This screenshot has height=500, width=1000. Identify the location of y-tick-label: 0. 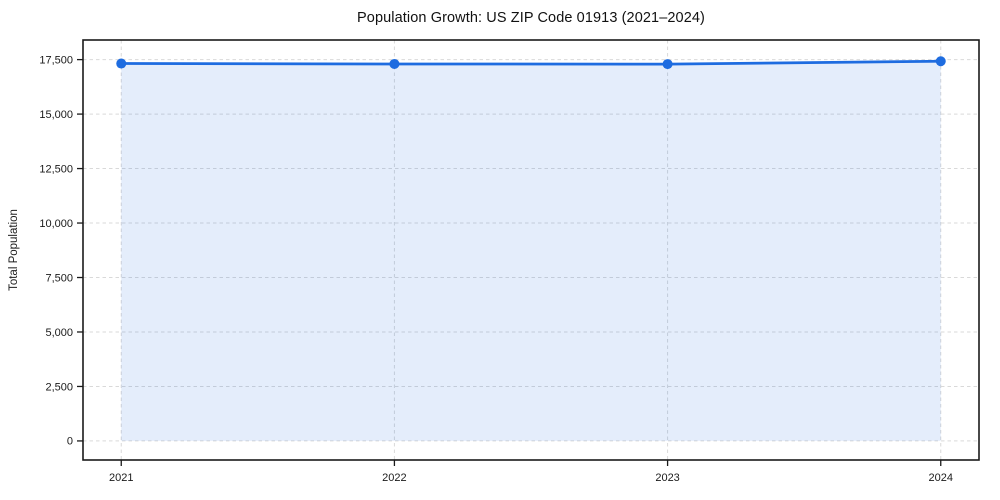
(70, 442).